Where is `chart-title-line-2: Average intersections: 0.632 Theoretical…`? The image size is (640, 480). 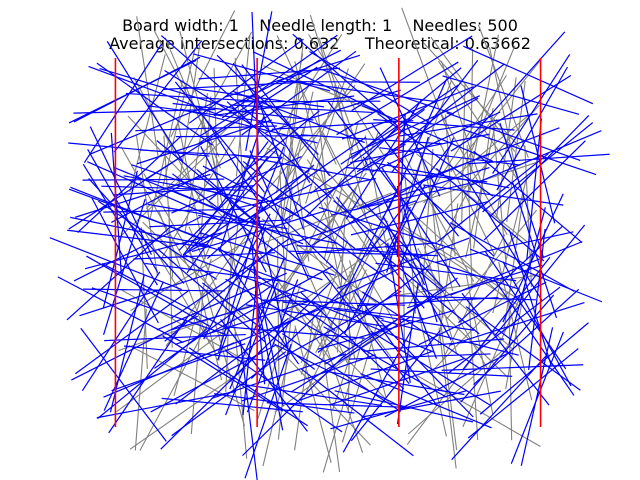
chart-title-line-2: Average intersections: 0.632 Theoretical… is located at coordinates (320, 43).